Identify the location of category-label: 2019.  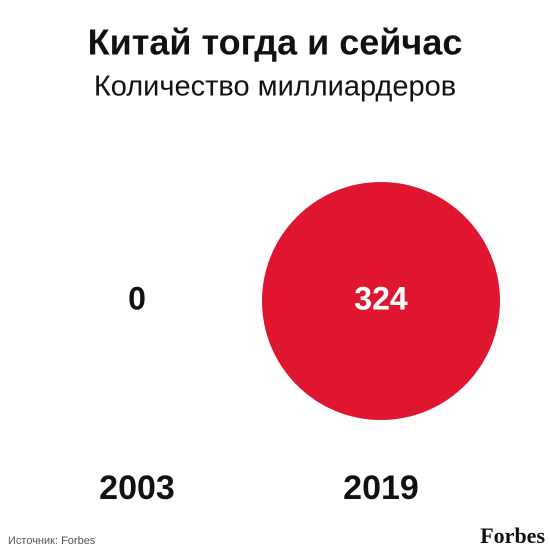
(381, 488).